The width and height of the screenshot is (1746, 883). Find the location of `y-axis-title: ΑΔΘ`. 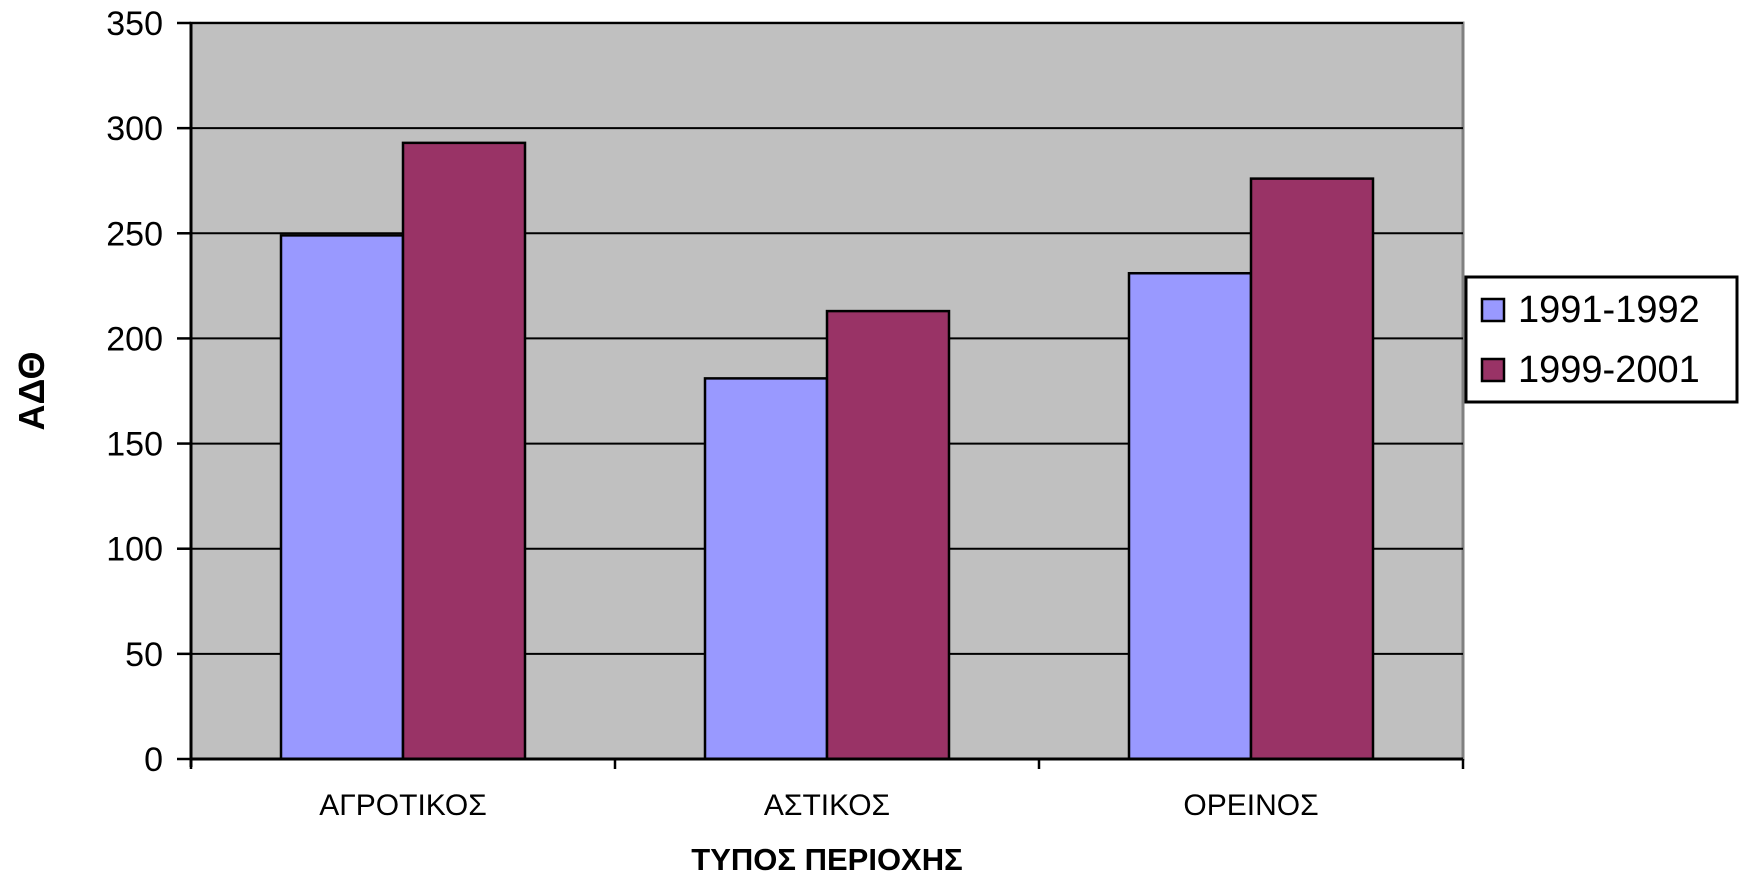

y-axis-title: ΑΔΘ is located at coordinates (31, 391).